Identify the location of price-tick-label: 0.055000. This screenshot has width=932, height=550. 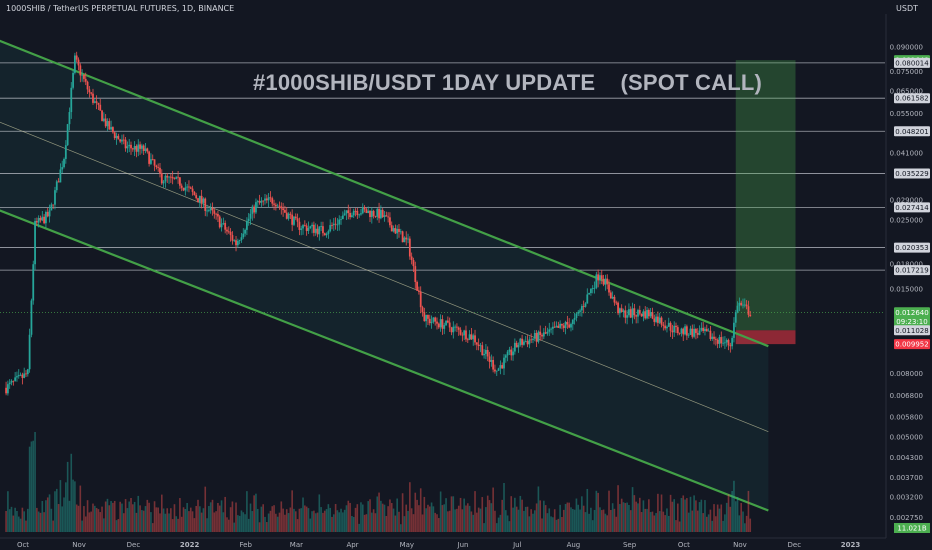
(906, 114).